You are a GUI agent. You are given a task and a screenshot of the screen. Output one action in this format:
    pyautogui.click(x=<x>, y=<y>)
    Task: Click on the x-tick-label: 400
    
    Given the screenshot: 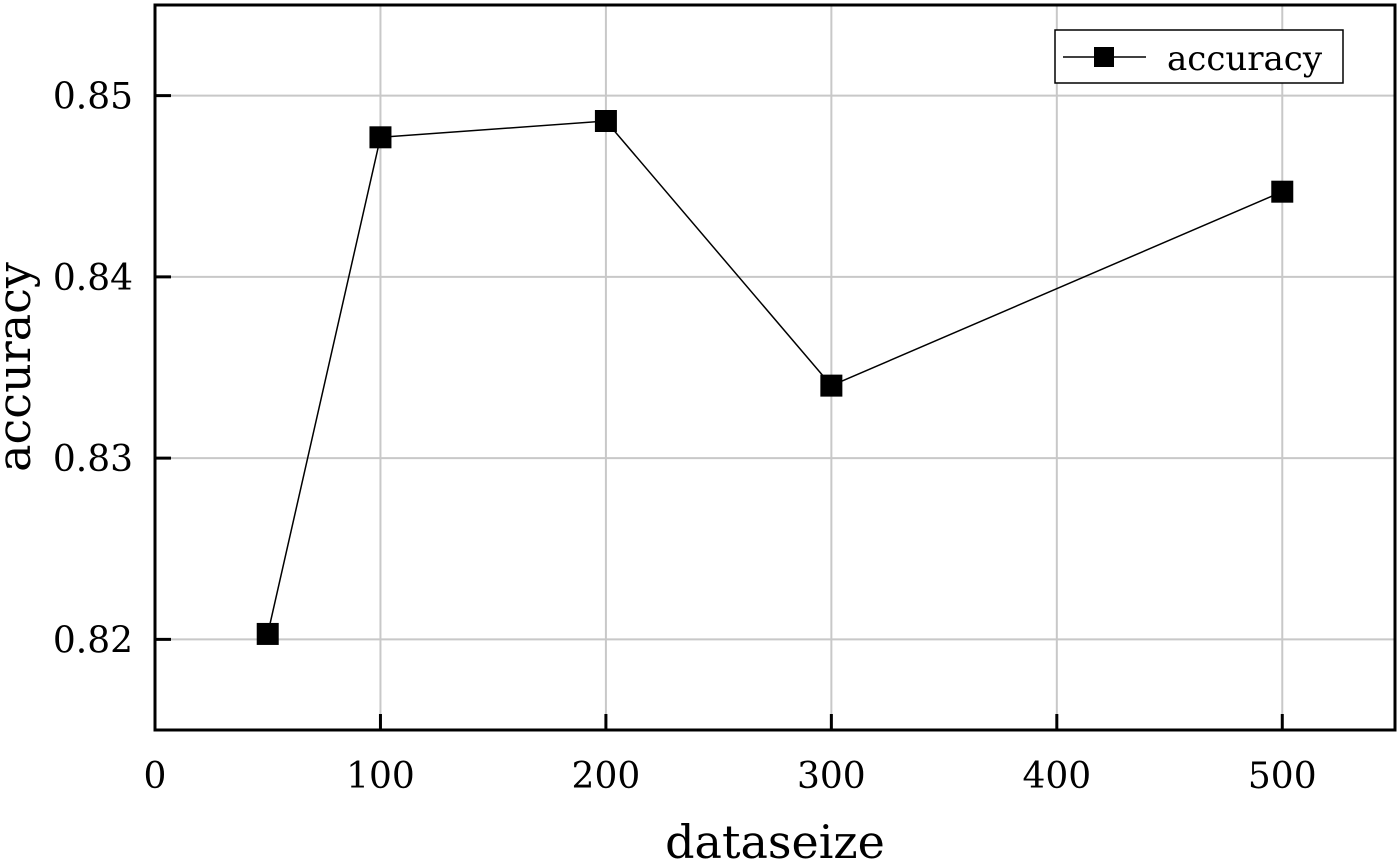 What is the action you would take?
    pyautogui.click(x=1056, y=776)
    